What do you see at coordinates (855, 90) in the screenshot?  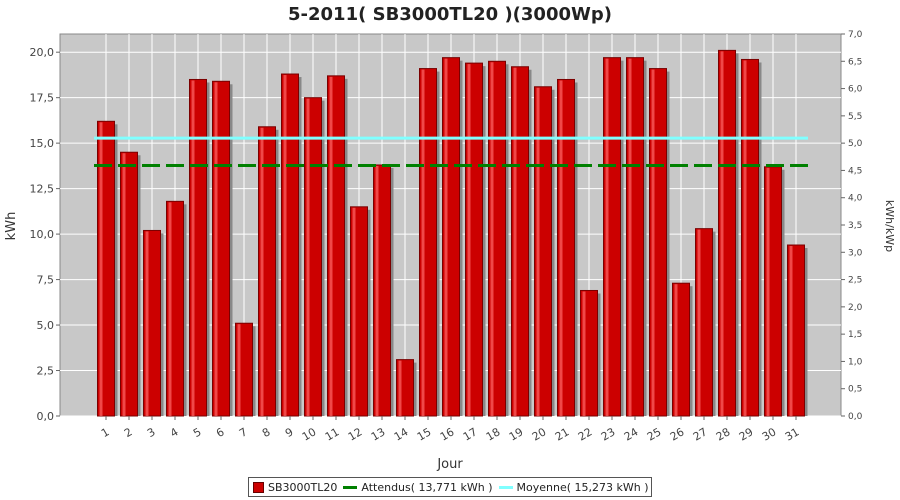 I see `y2-tick-label: 6,0` at bounding box center [855, 90].